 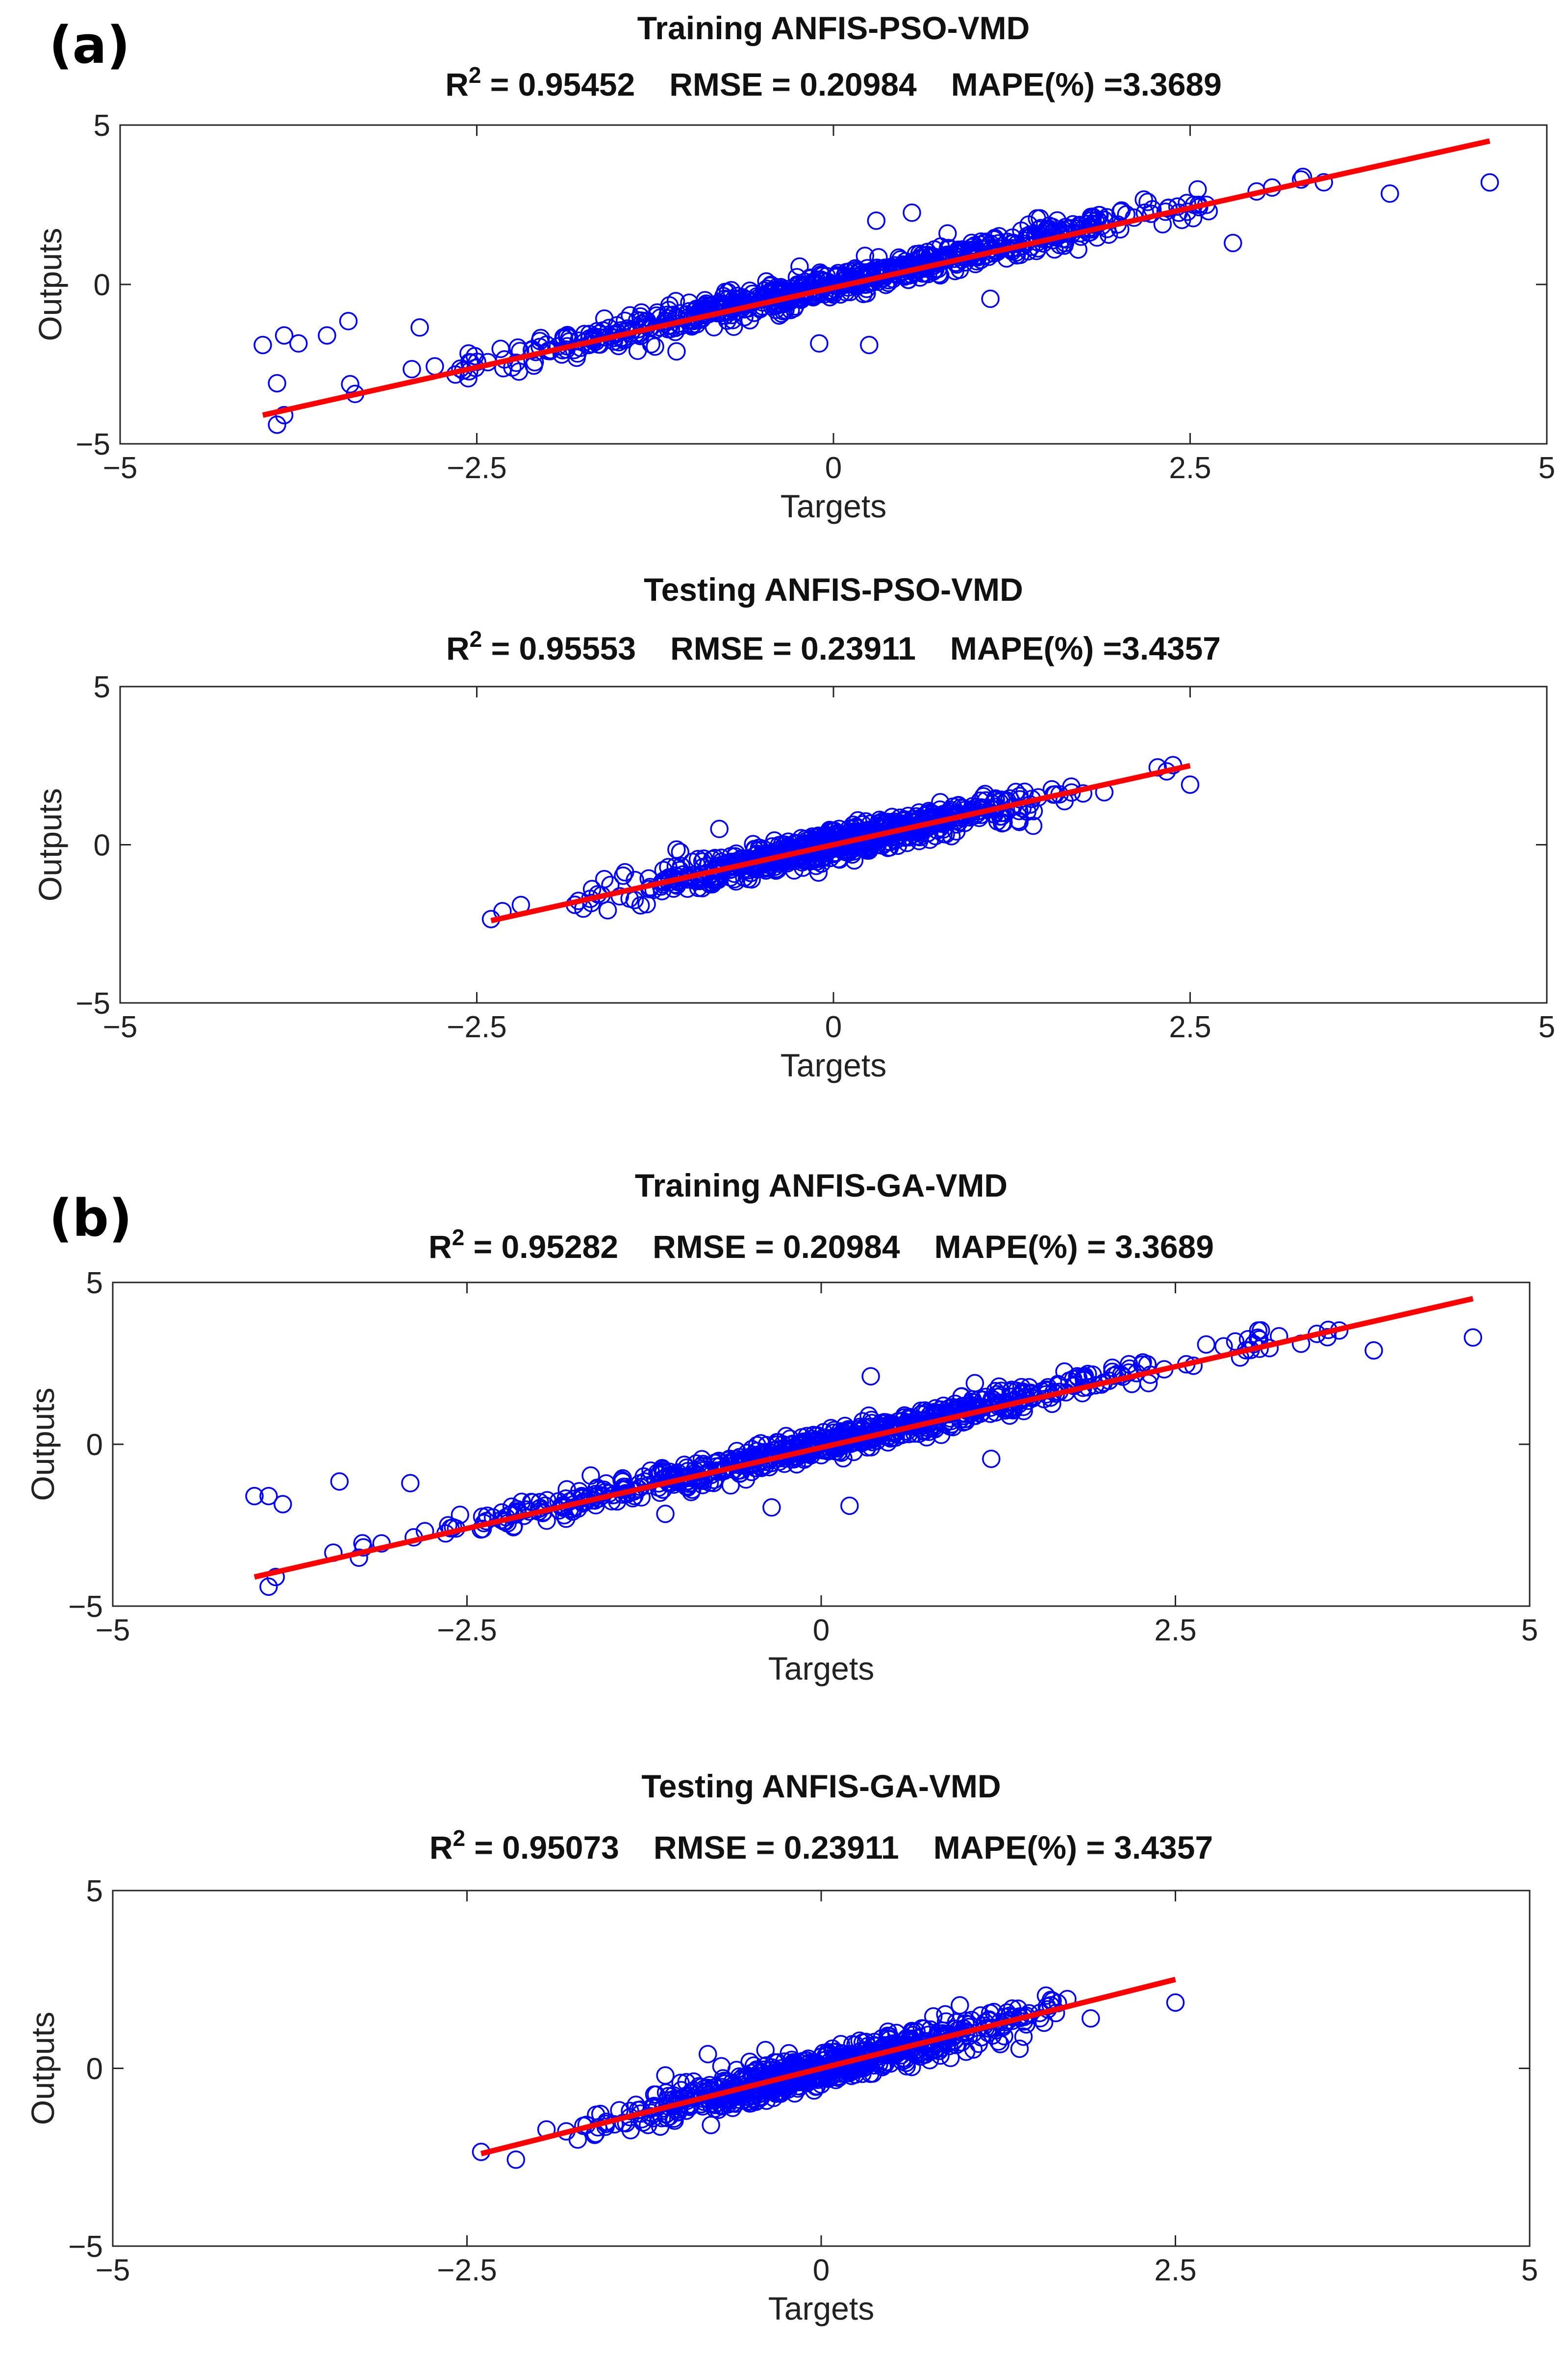 What do you see at coordinates (457, 84) in the screenshot?
I see `r2-label: R` at bounding box center [457, 84].